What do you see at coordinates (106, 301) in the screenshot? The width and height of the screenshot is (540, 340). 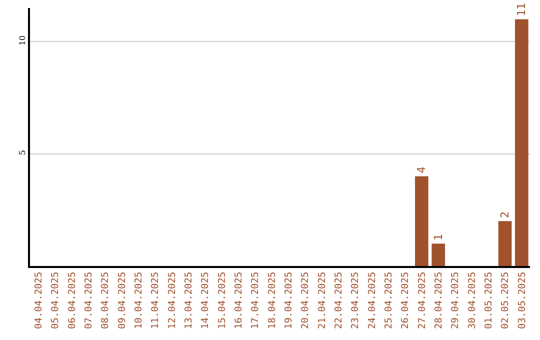 I see `x-tick-label: 08.04.2025` at bounding box center [106, 301].